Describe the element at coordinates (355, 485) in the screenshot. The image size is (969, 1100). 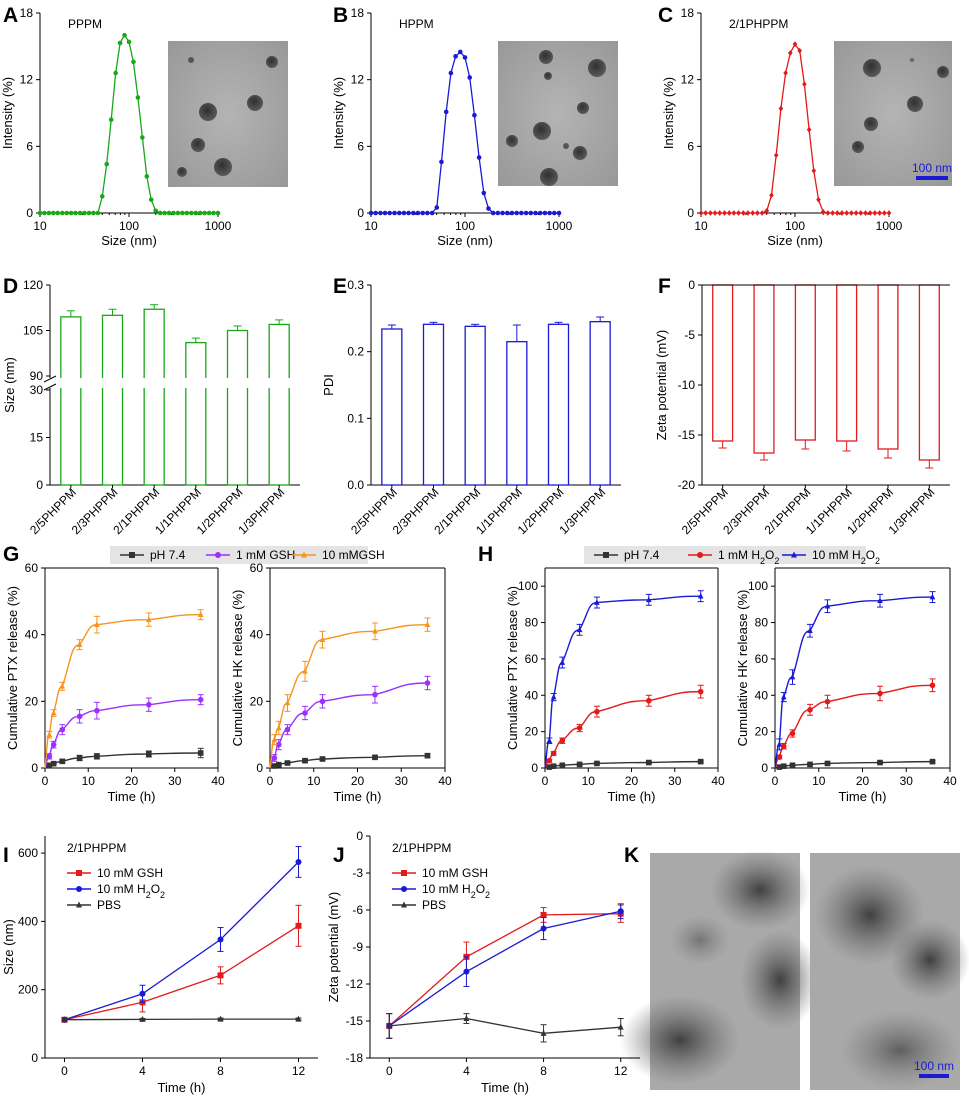
I see `y-tick-label: 0.0` at that location.